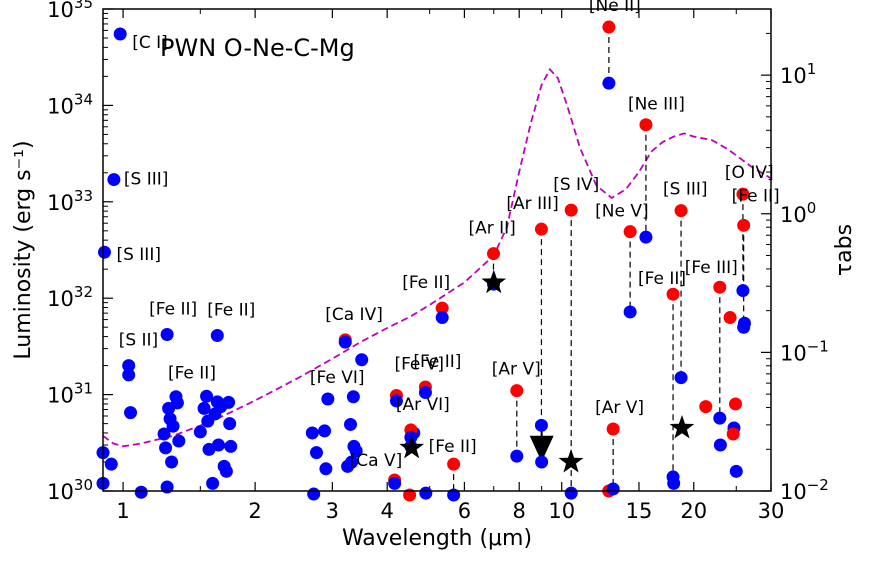 Image resolution: width=871 pixels, height=562 pixels. I want to click on x-tick-label: 15, so click(639, 511).